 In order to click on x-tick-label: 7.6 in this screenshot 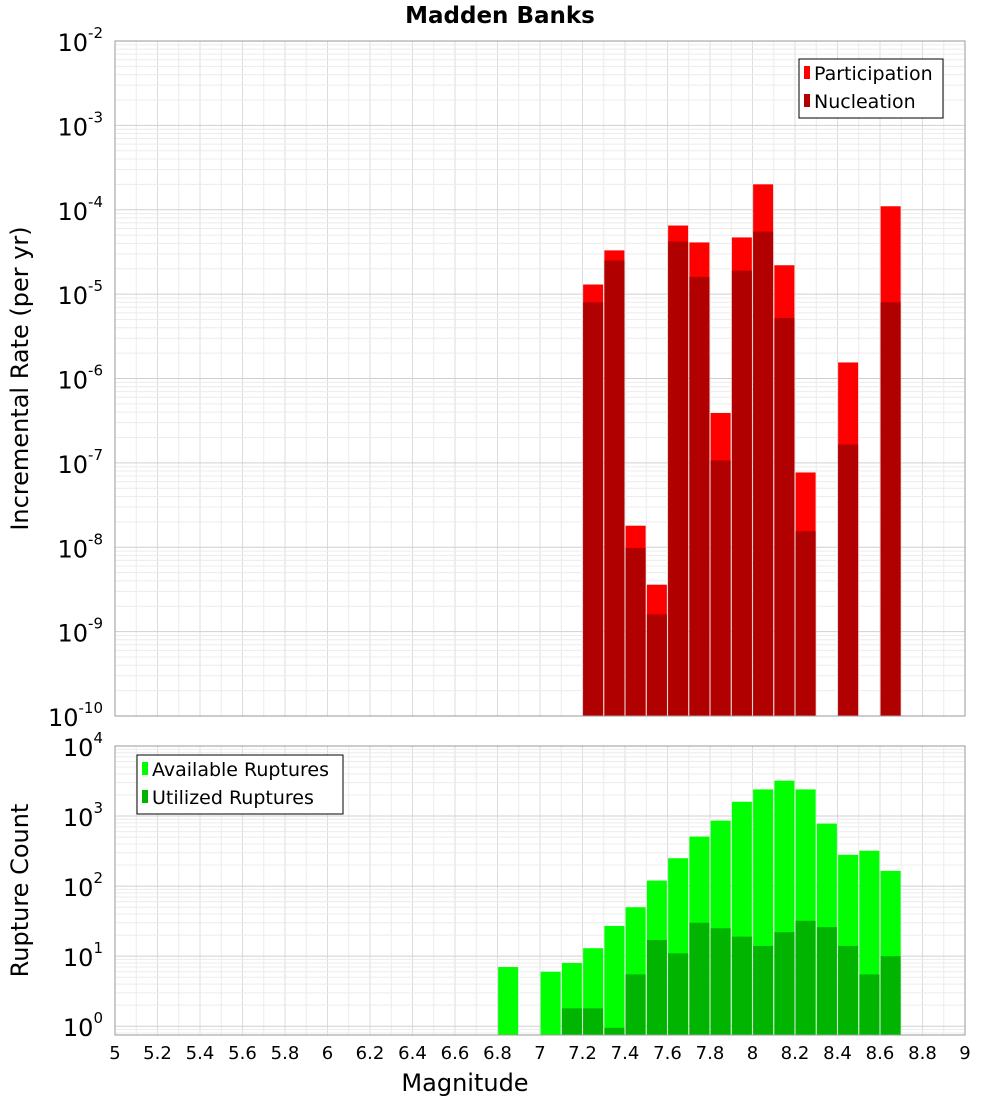, I will do `click(667, 1053)`.